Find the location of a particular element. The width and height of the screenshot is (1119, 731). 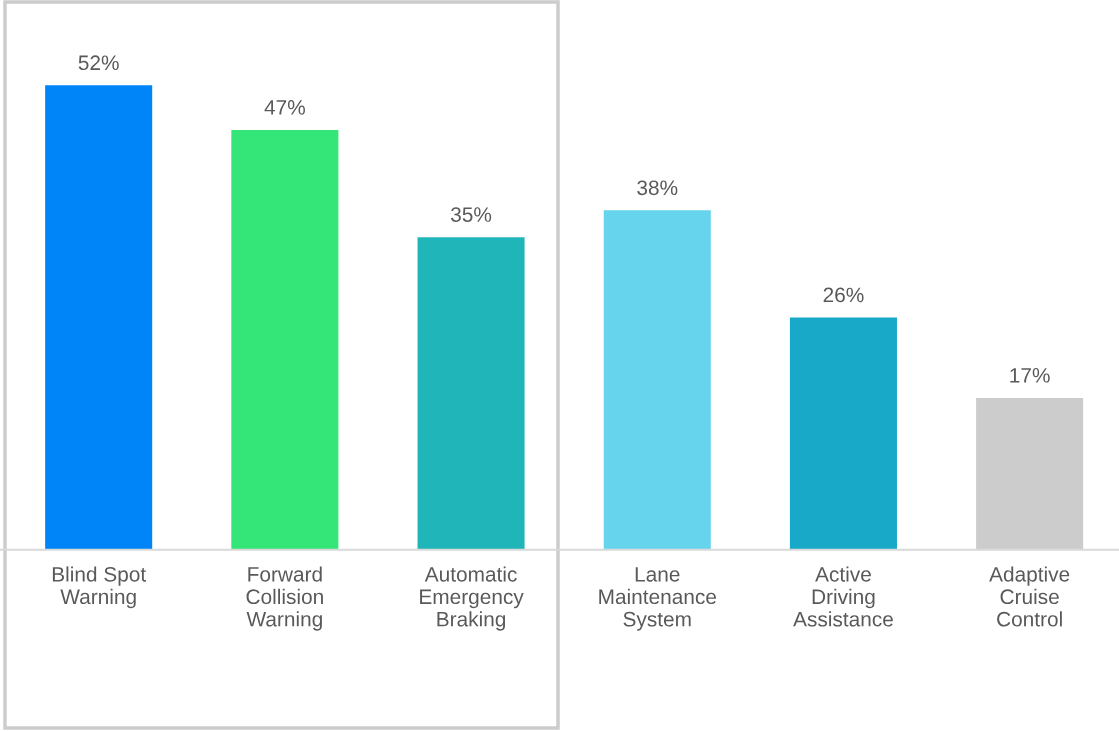

x-tick-label: Forward Collision Warning is located at coordinates (284, 598).